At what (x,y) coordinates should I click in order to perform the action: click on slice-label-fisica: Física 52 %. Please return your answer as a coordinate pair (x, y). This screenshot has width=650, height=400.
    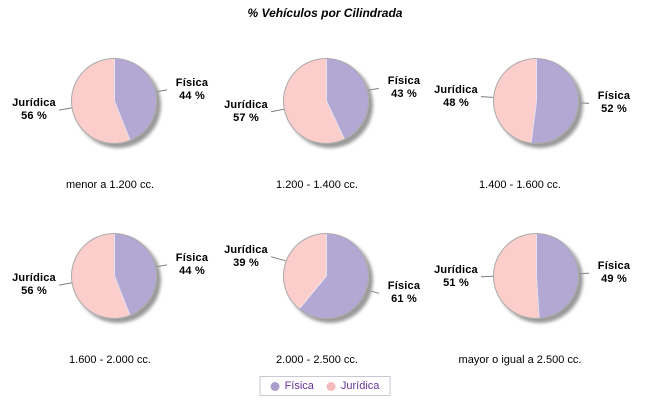
    Looking at the image, I should click on (614, 103).